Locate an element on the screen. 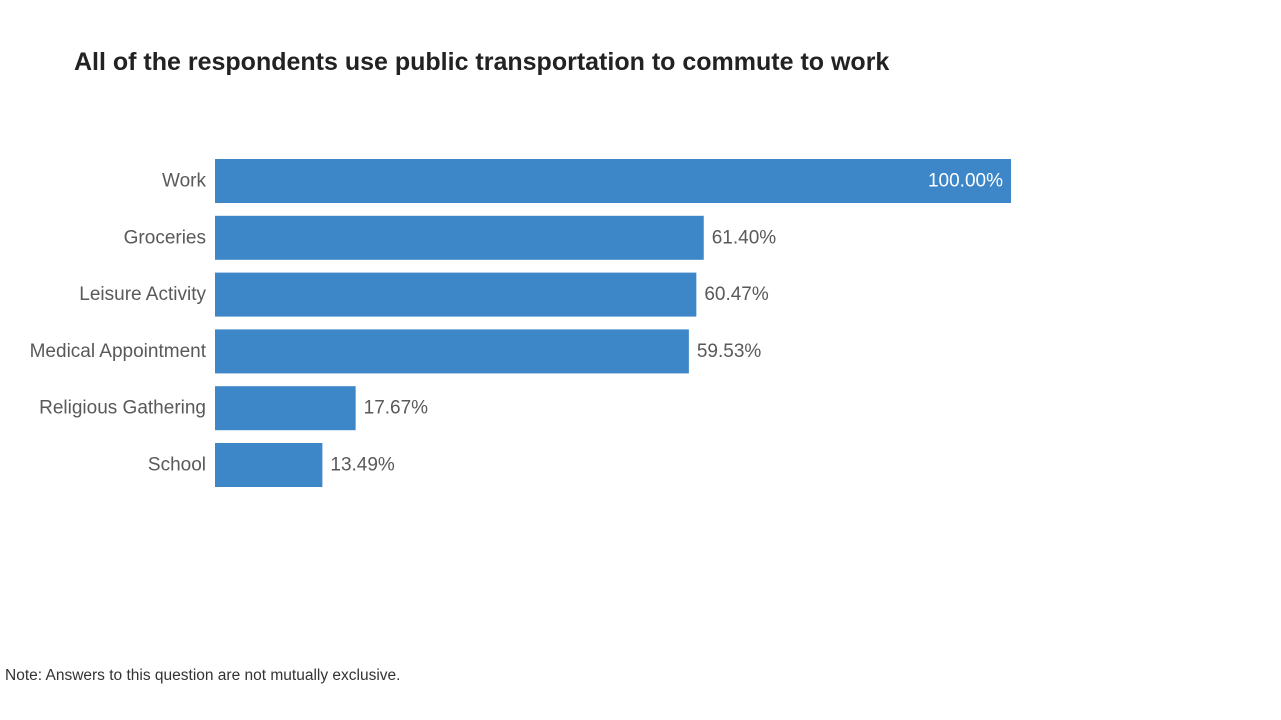 This screenshot has height=720, width=1281. data-label-medical-appointment: 59.53% is located at coordinates (729, 351).